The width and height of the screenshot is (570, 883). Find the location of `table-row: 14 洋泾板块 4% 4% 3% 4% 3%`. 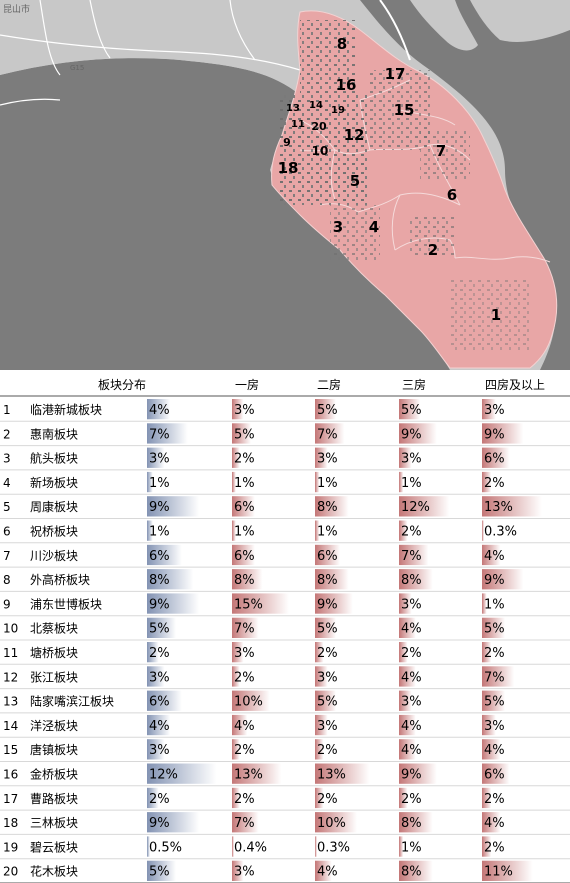

table-row: 14 洋泾板块 4% 4% 3% 4% 3% is located at coordinates (285, 726).